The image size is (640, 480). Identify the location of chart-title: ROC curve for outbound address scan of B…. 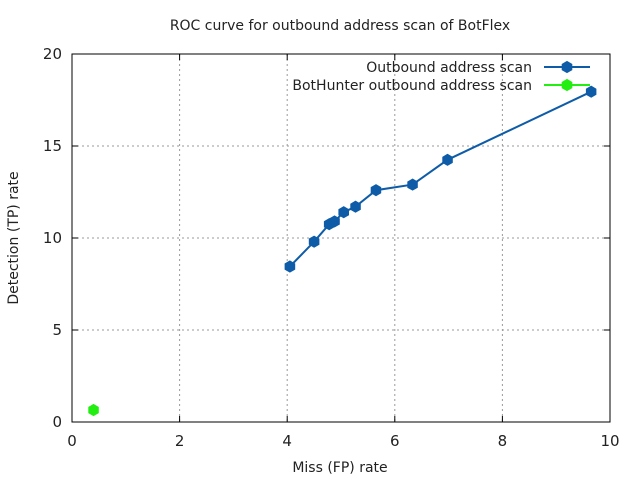
(340, 26).